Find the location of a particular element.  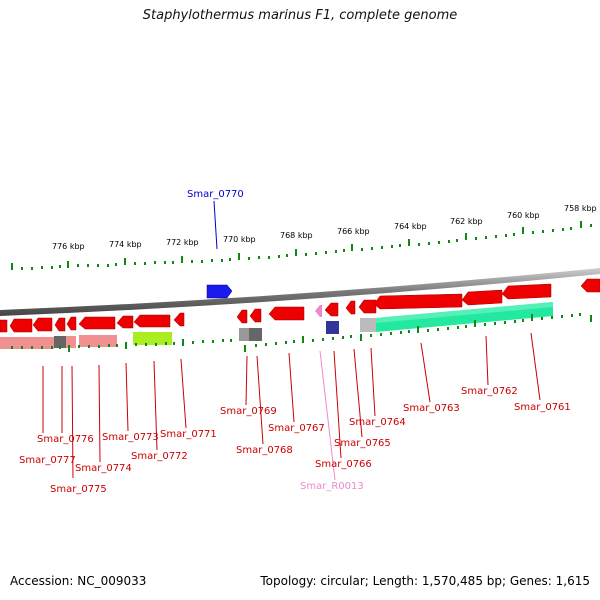

gene-label-smar-0774: Smar_0774 is located at coordinates (103, 468).